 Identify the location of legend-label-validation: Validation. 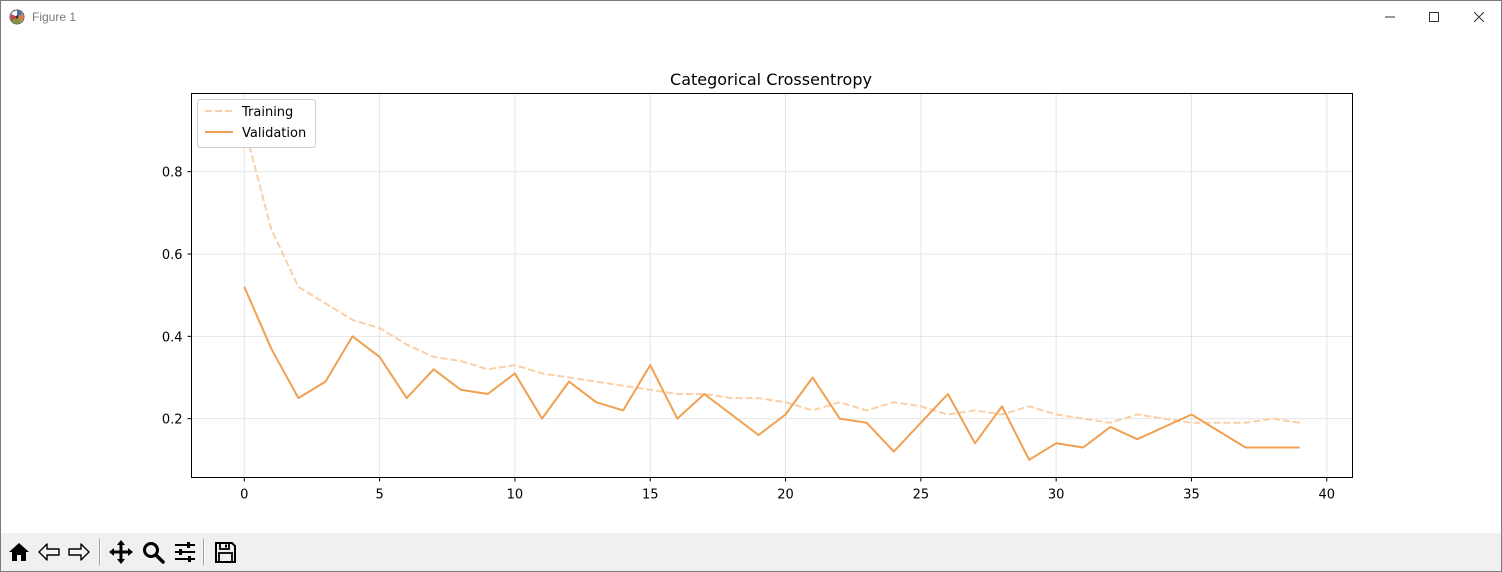
(274, 133).